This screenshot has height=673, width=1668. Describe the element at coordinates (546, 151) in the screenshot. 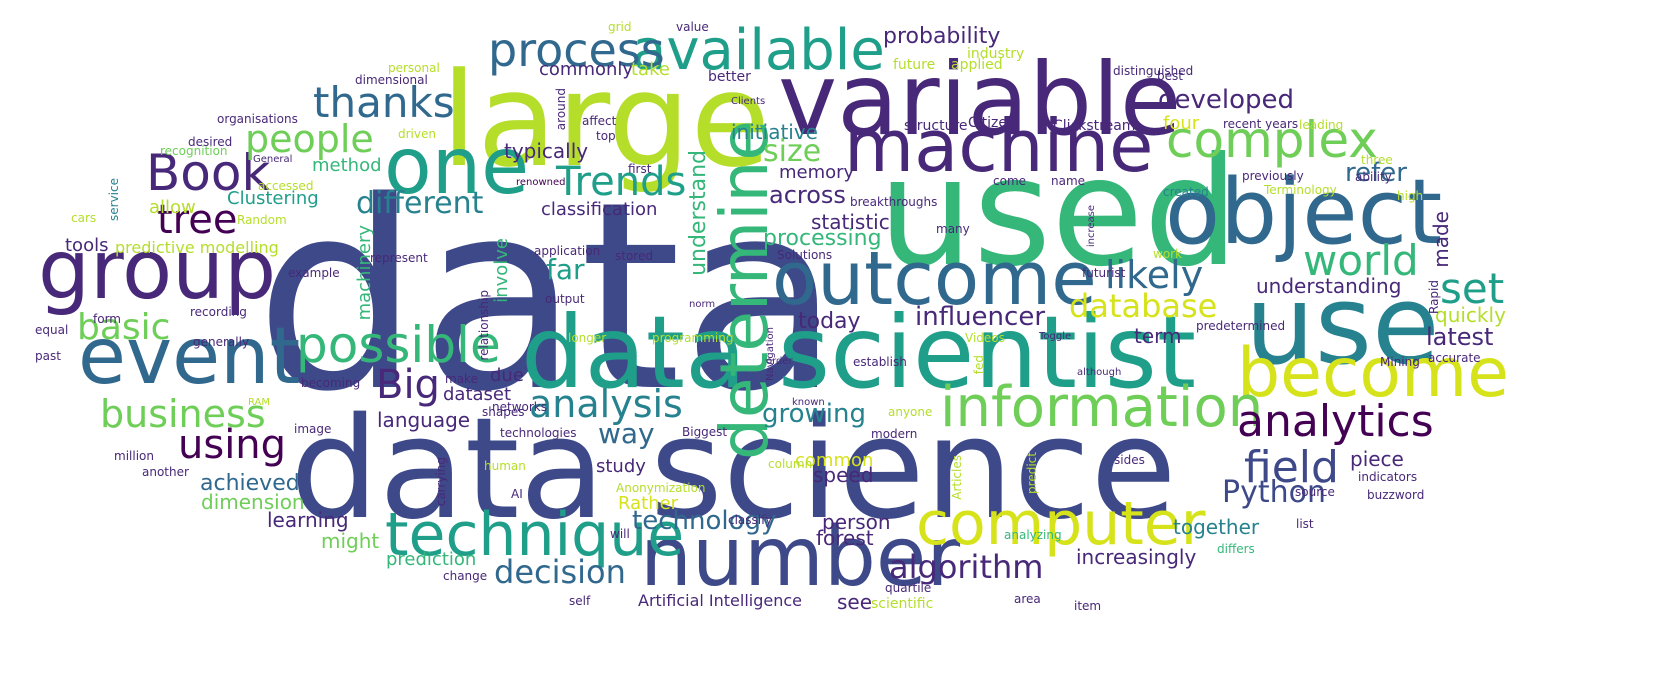

I see `word-typically: typically` at that location.